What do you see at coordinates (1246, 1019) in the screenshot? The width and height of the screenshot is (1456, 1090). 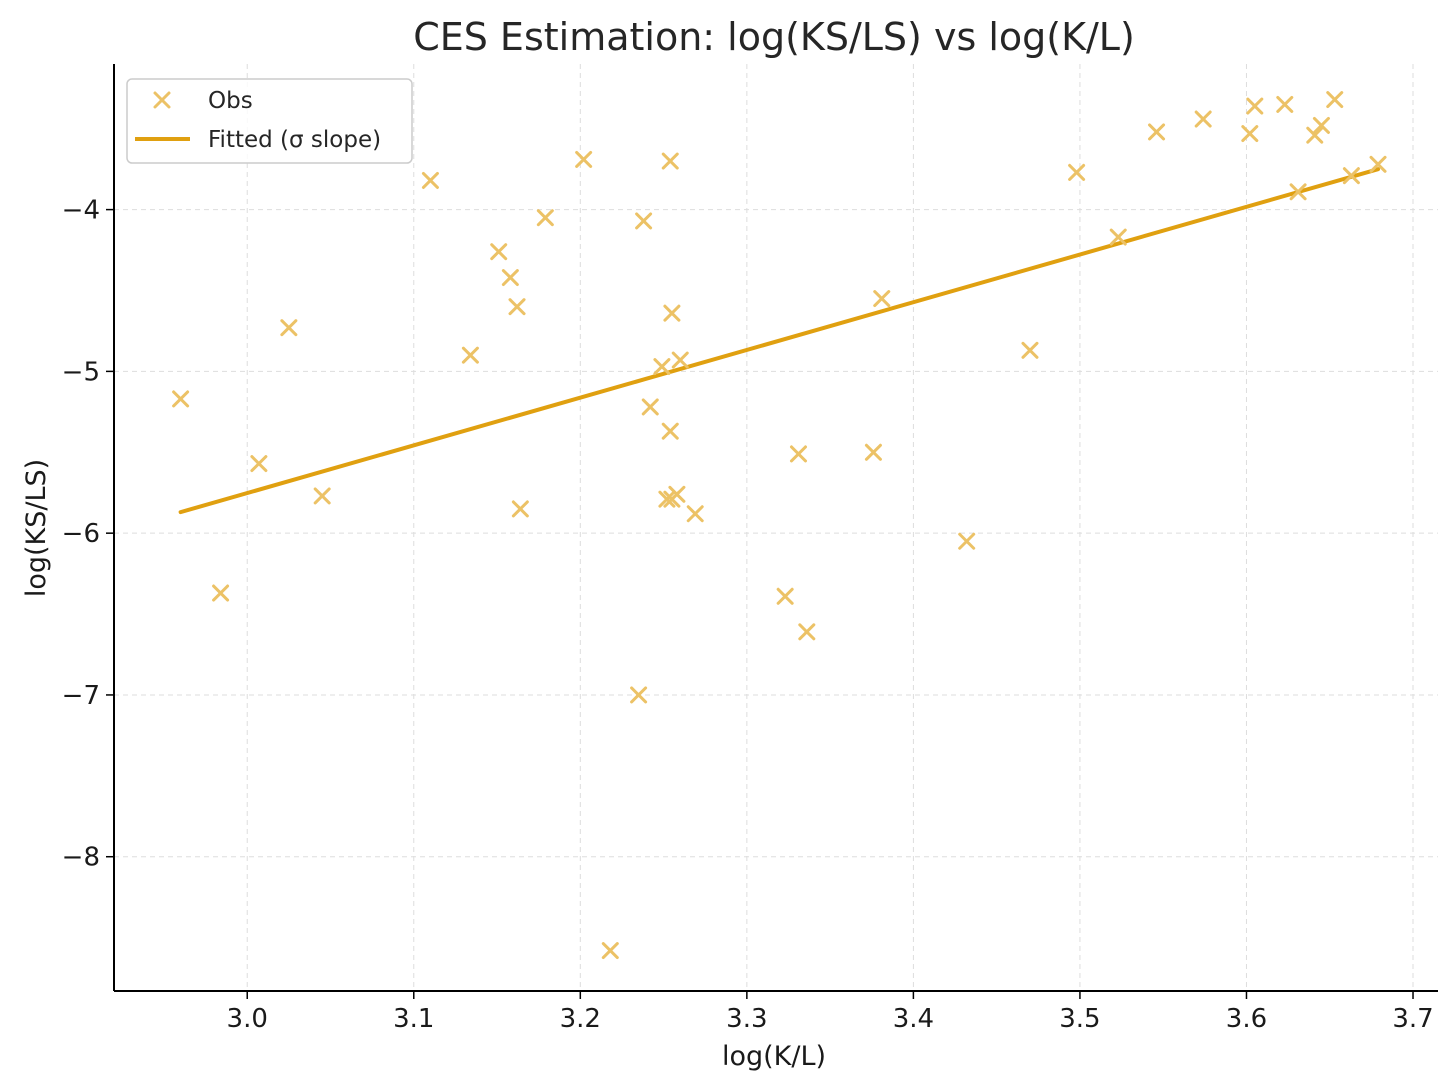 I see `x-tick-label: 3.6` at bounding box center [1246, 1019].